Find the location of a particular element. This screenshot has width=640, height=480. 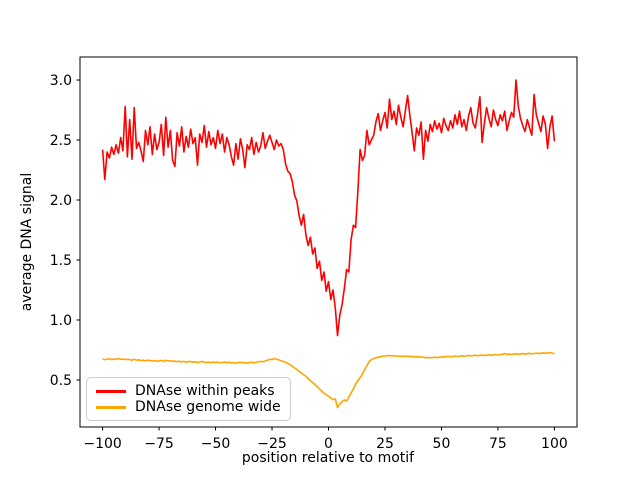

orange-line-swatch-icon is located at coordinates (111, 407).